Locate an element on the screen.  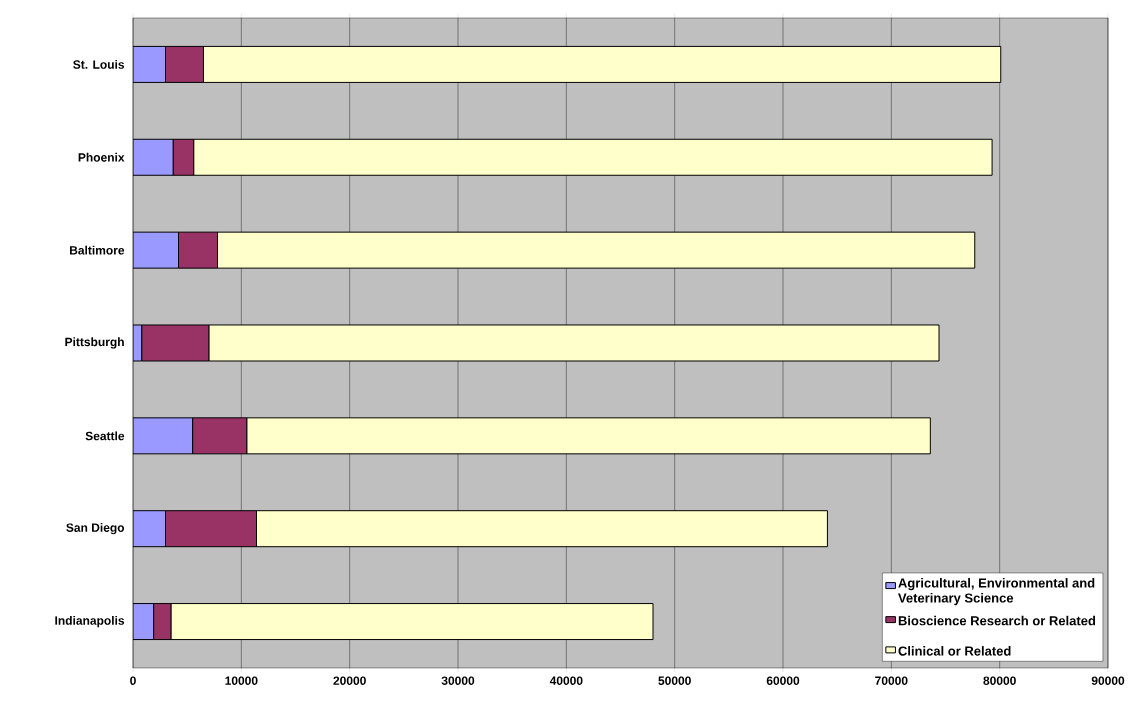
x-tick-label: 80000 is located at coordinates (999, 680).